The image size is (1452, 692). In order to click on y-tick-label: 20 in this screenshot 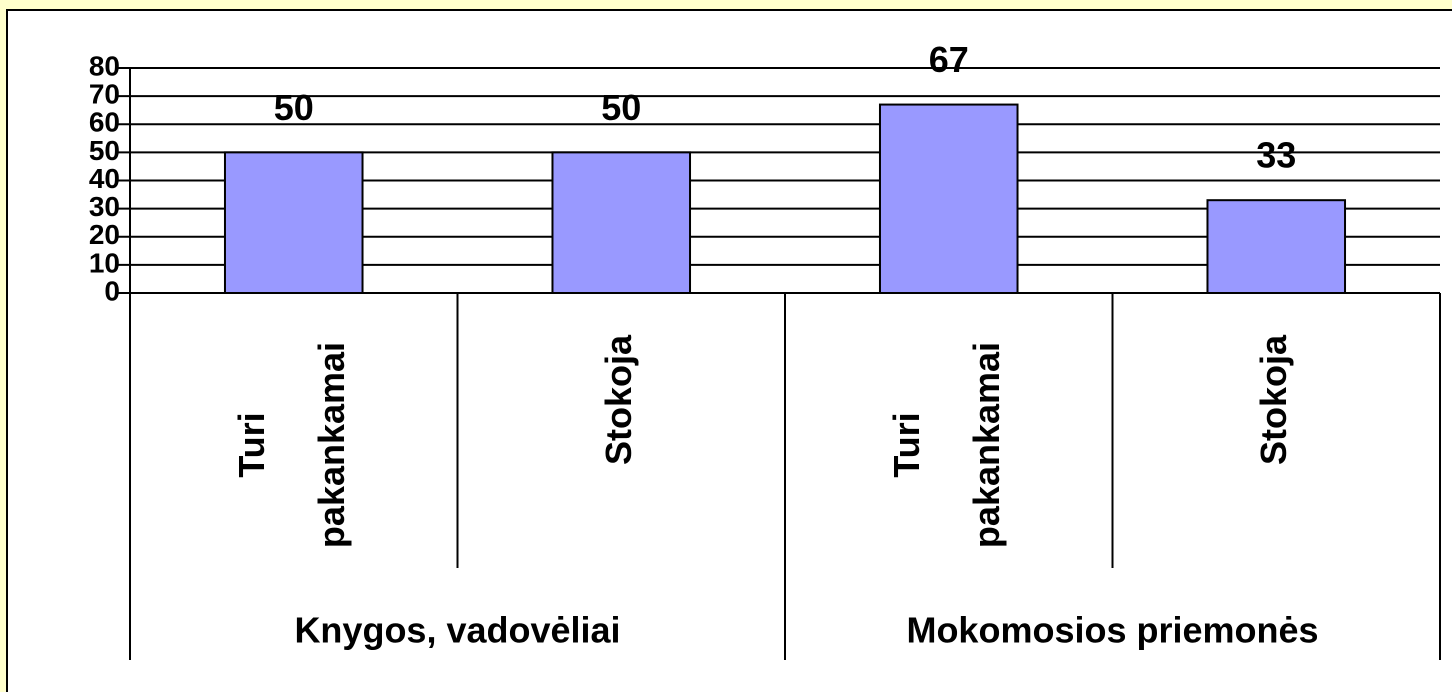, I will do `click(104, 234)`.